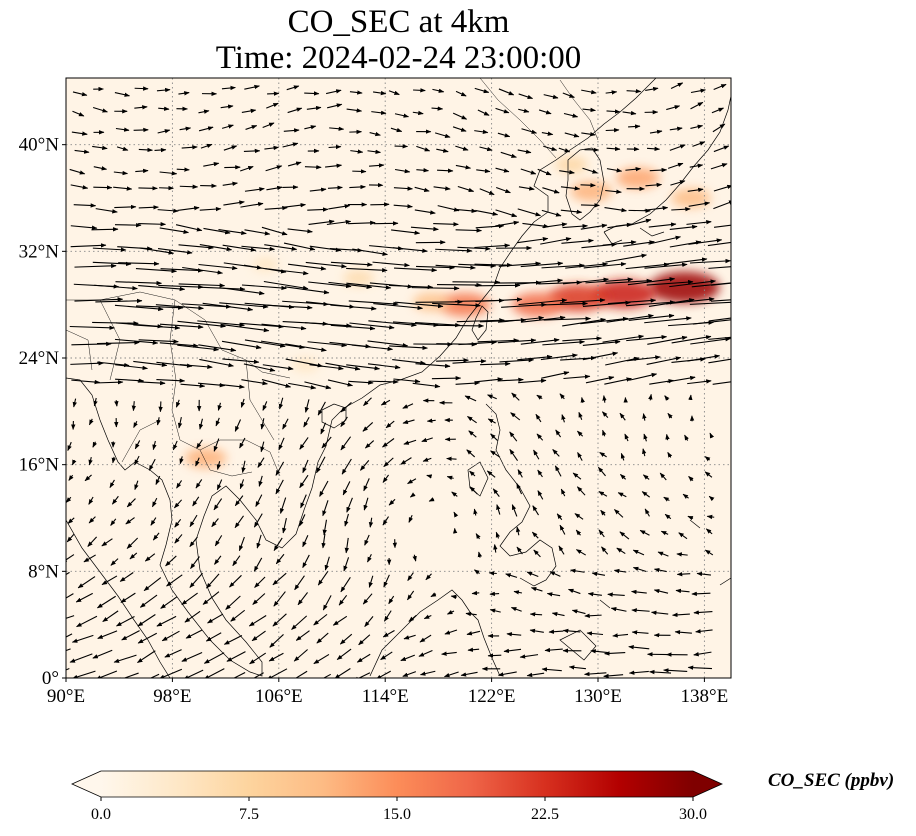 The width and height of the screenshot is (916, 836). Describe the element at coordinates (66, 696) in the screenshot. I see `lon-tick-label: 90°E` at that location.